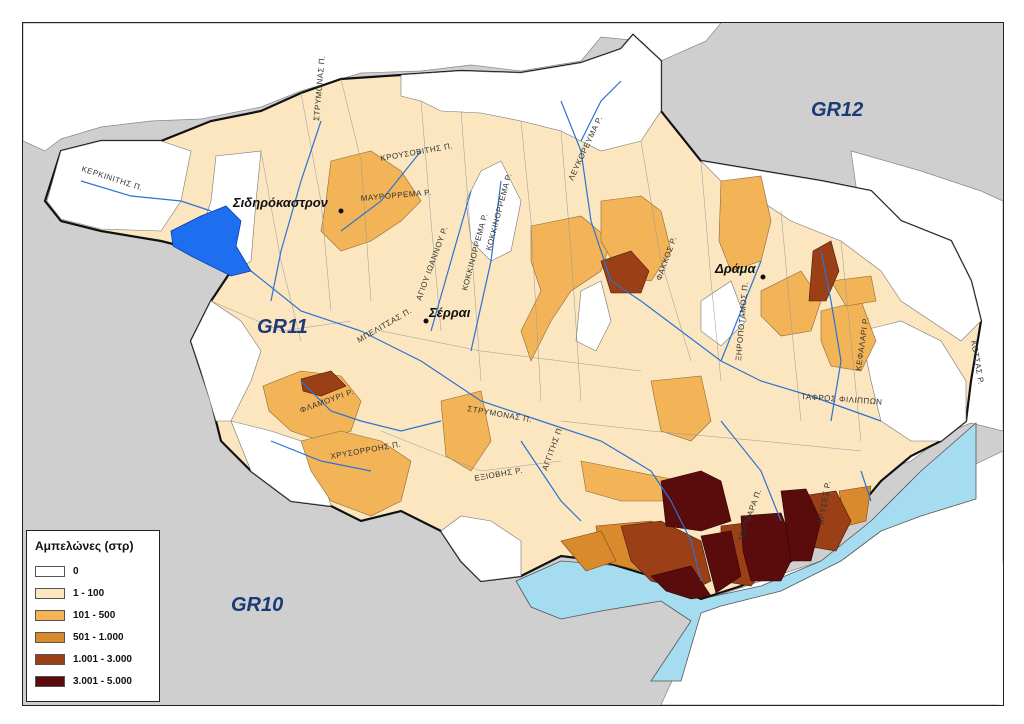 The width and height of the screenshot is (1024, 724). I want to click on legend-label: 101 - 500, so click(94, 615).